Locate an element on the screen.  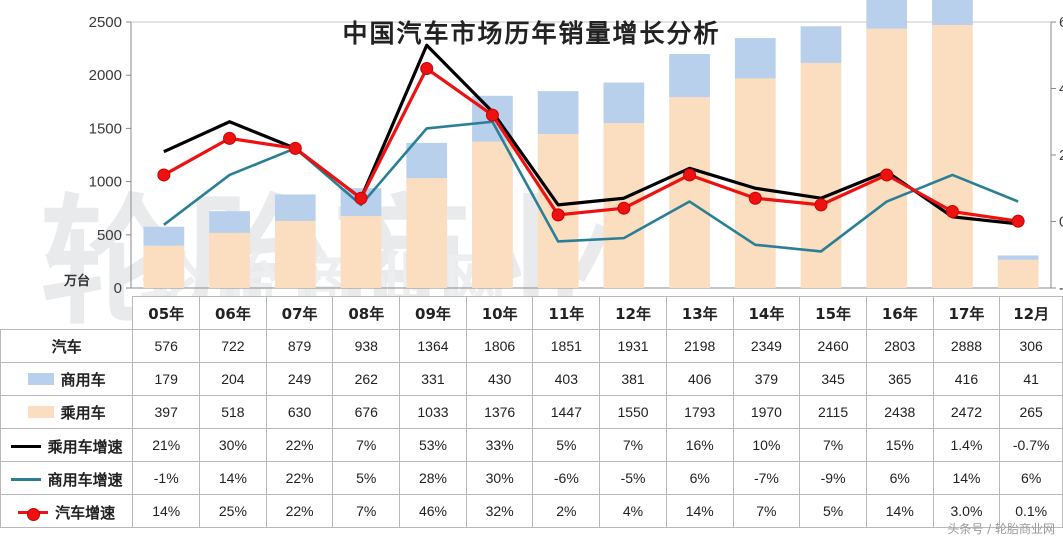
table-col-header: 05年 is located at coordinates (166, 313).